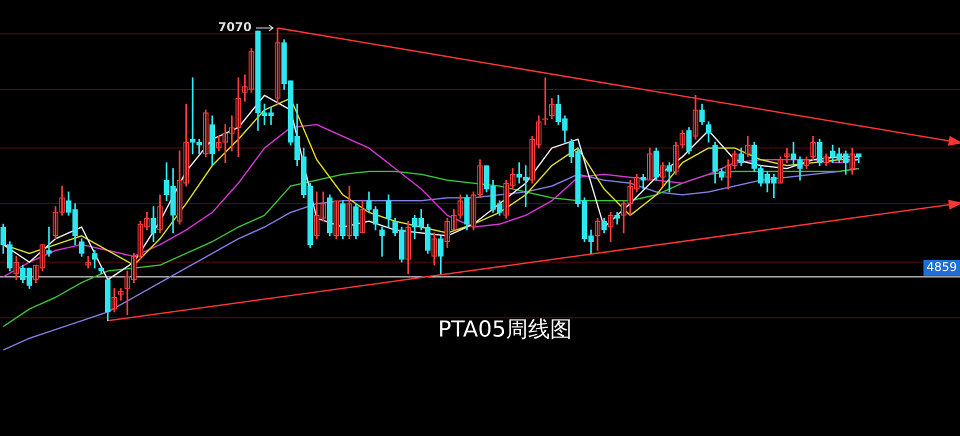 The height and width of the screenshot is (436, 960). Describe the element at coordinates (942, 267) in the screenshot. I see `annotation: 4859` at that location.